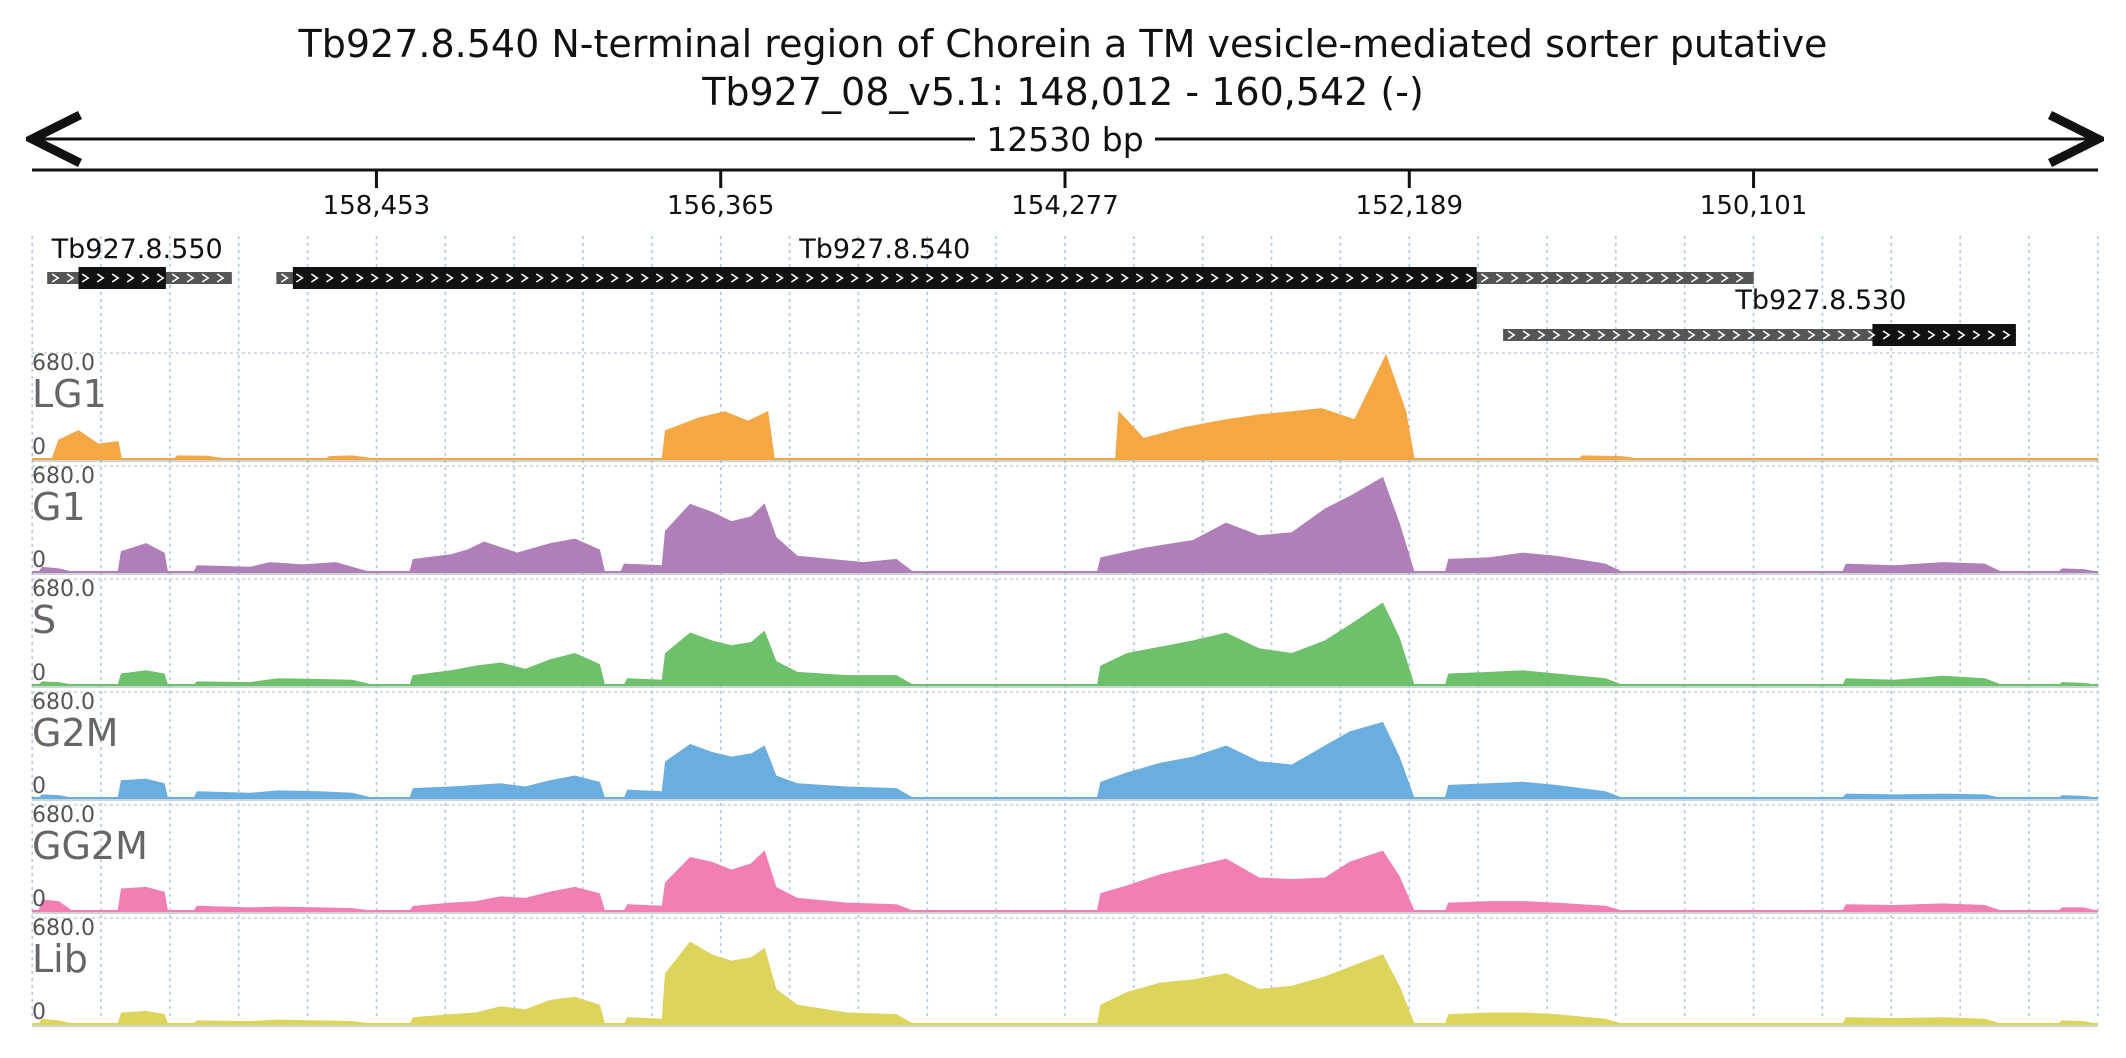 This screenshot has height=1058, width=2126. What do you see at coordinates (63, 928) in the screenshot?
I see `track-max-label: 680.0` at bounding box center [63, 928].